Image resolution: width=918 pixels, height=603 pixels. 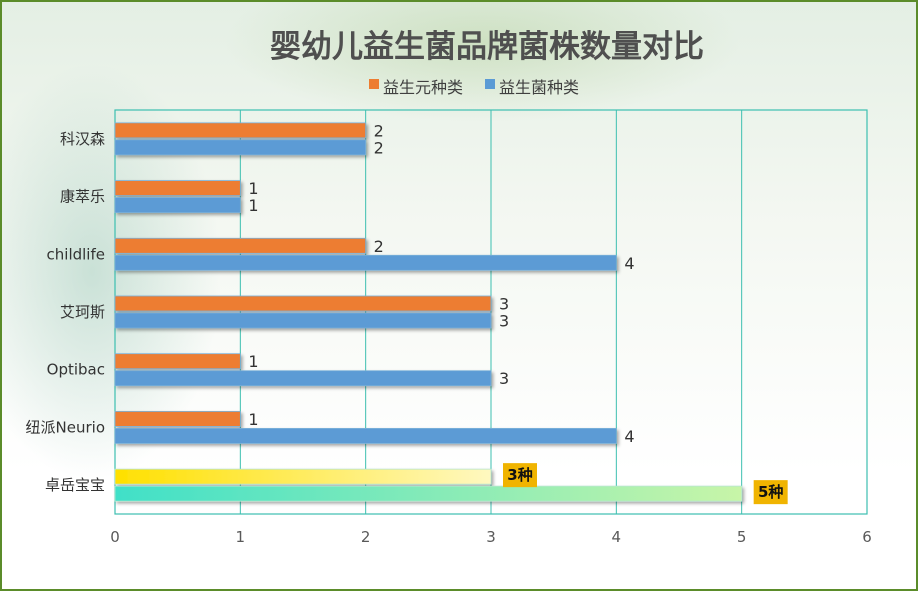 What do you see at coordinates (490, 84) in the screenshot?
I see `legend-swatch-probiotic` at bounding box center [490, 84].